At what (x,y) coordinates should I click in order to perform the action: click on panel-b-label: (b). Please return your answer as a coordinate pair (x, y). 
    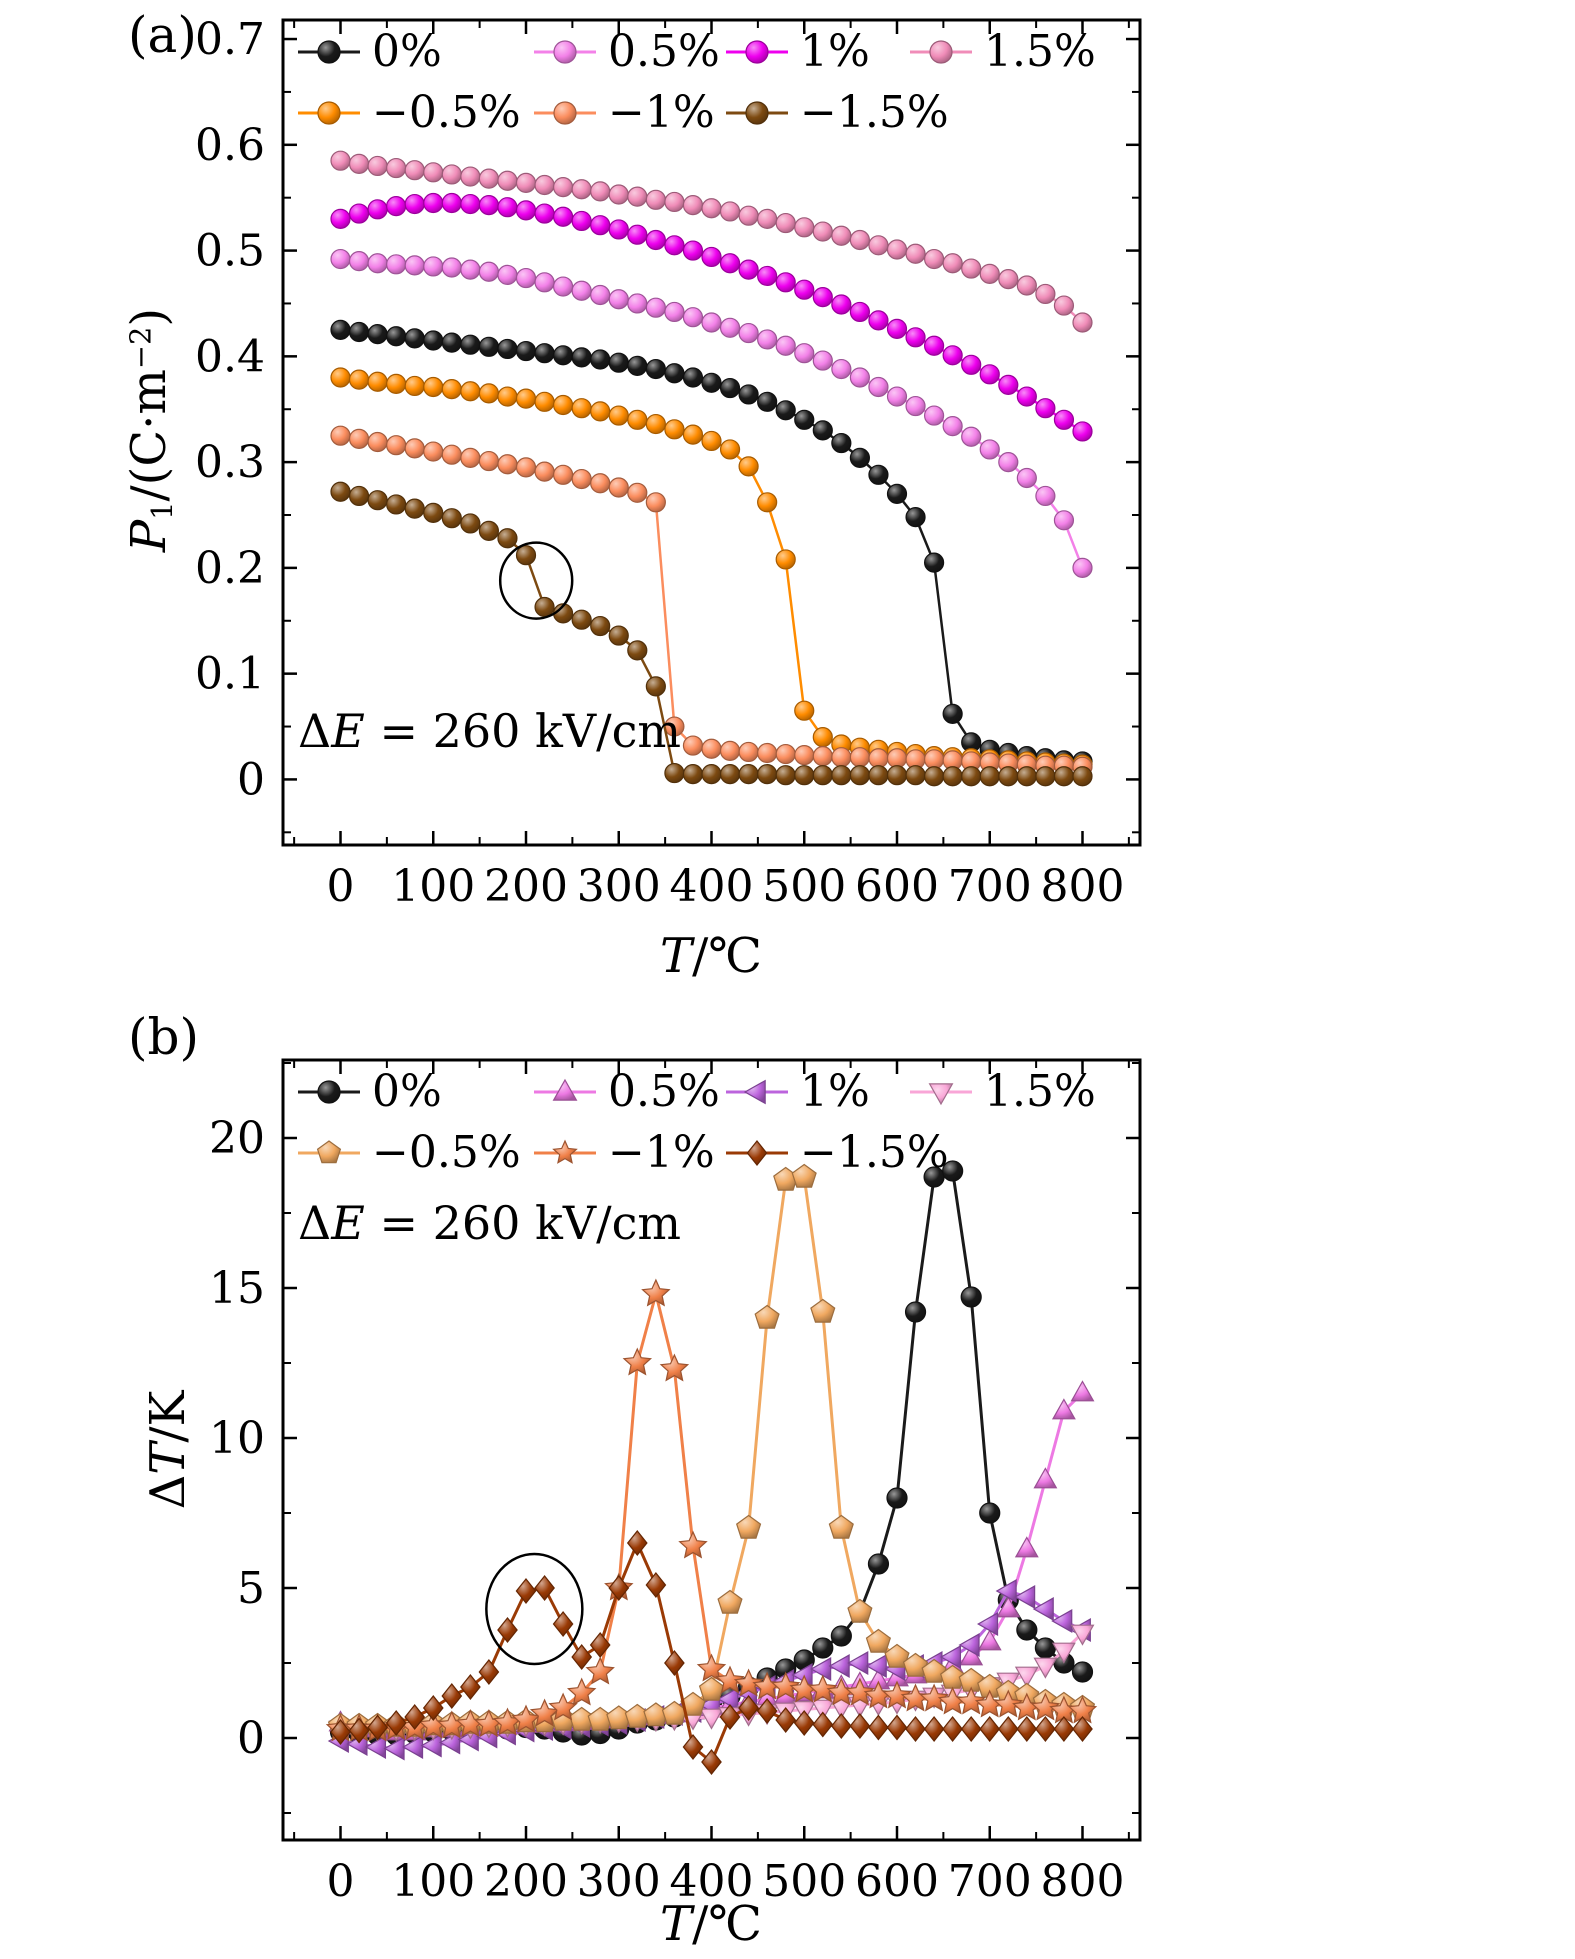
    Looking at the image, I should click on (164, 1037).